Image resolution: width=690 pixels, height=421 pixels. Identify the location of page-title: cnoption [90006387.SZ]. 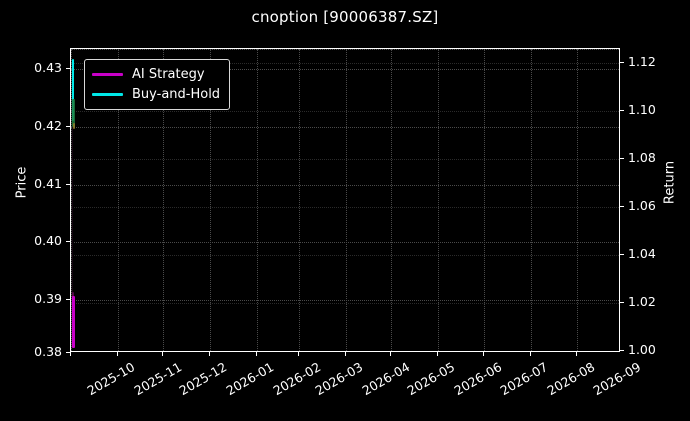
(345, 17).